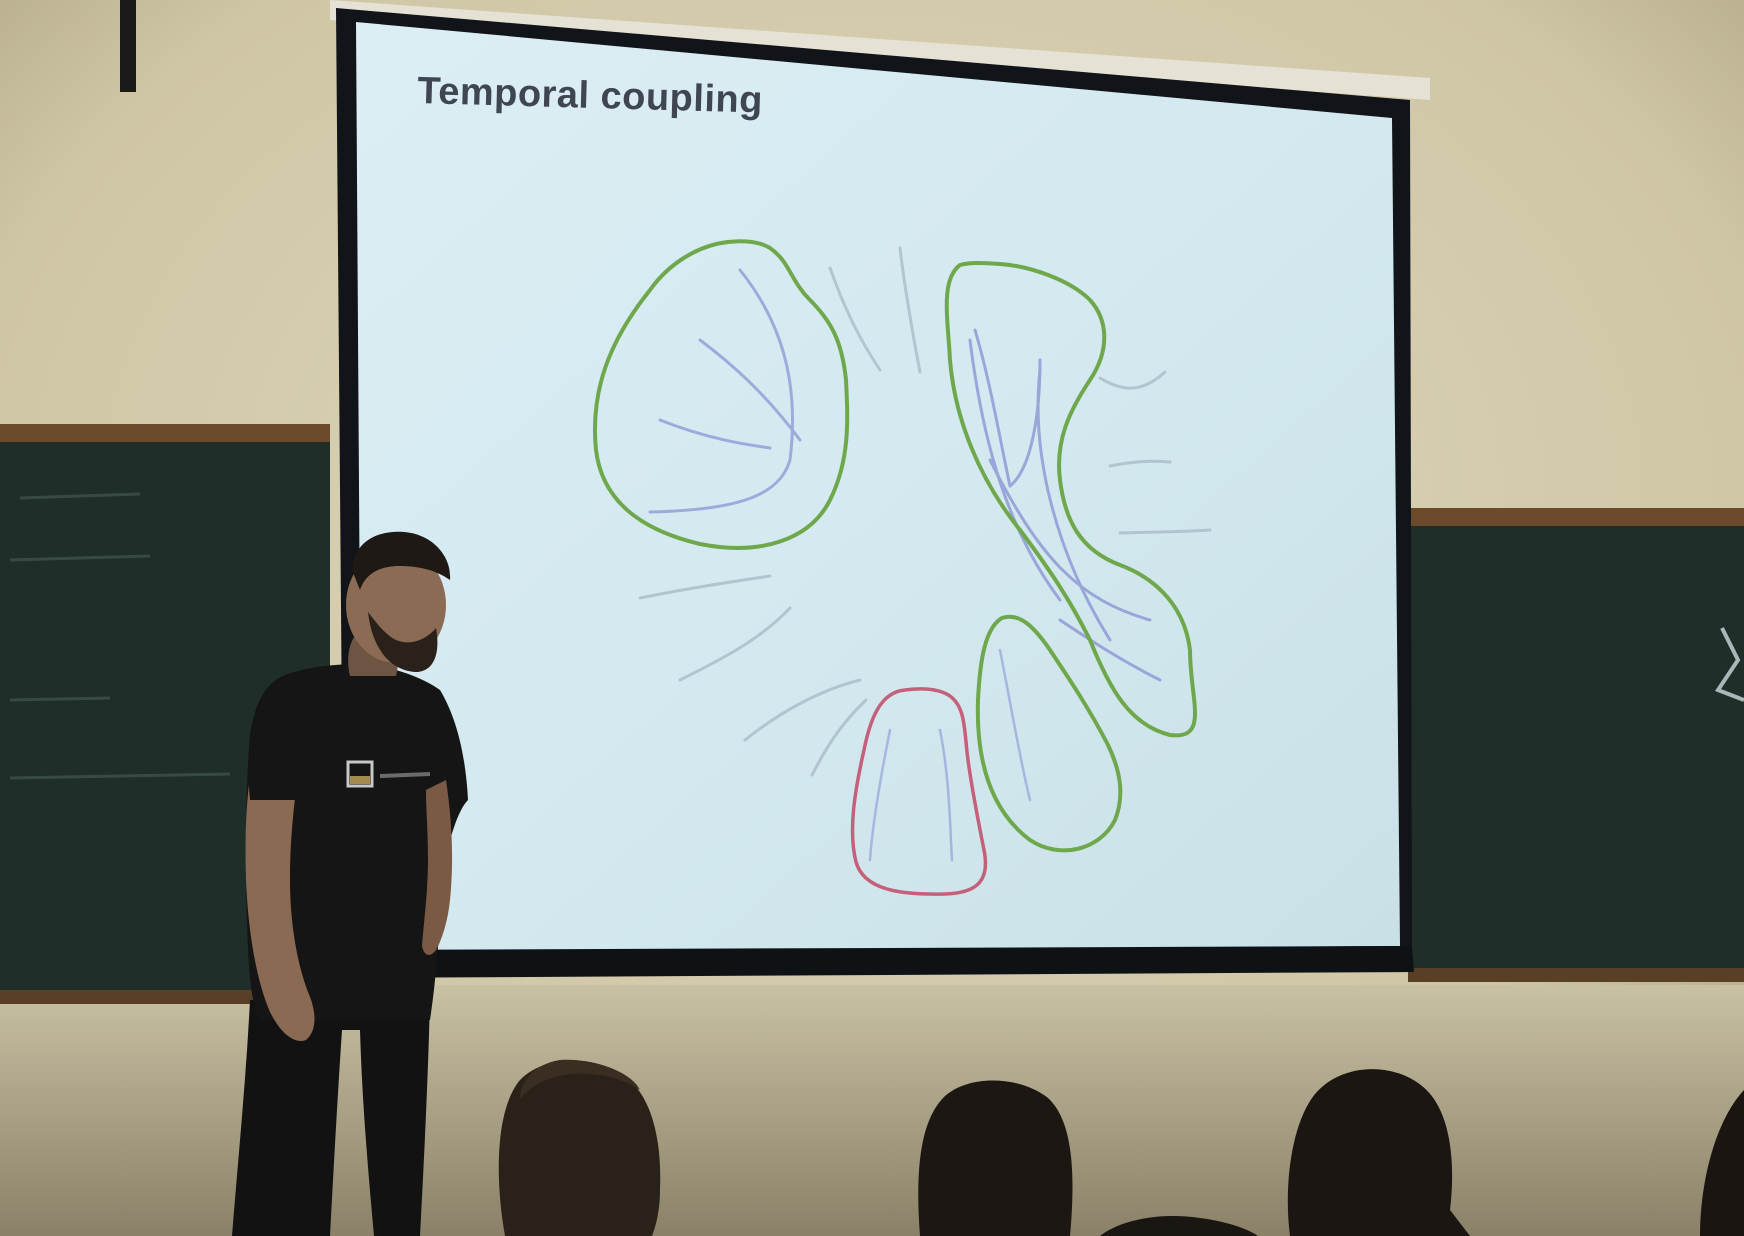  Describe the element at coordinates (919, 791) in the screenshot. I see `red-shape` at that location.